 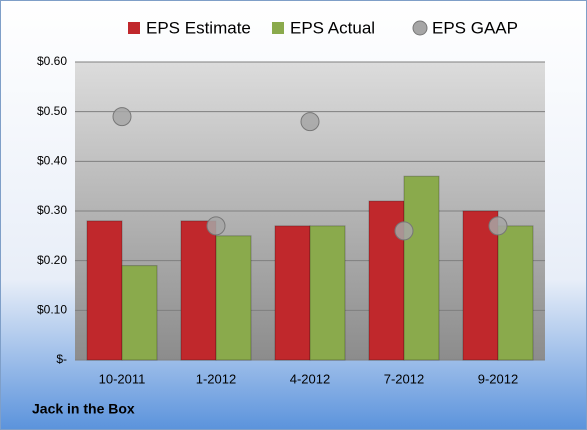 I want to click on x-tick-label: 4-2012, so click(x=310, y=378).